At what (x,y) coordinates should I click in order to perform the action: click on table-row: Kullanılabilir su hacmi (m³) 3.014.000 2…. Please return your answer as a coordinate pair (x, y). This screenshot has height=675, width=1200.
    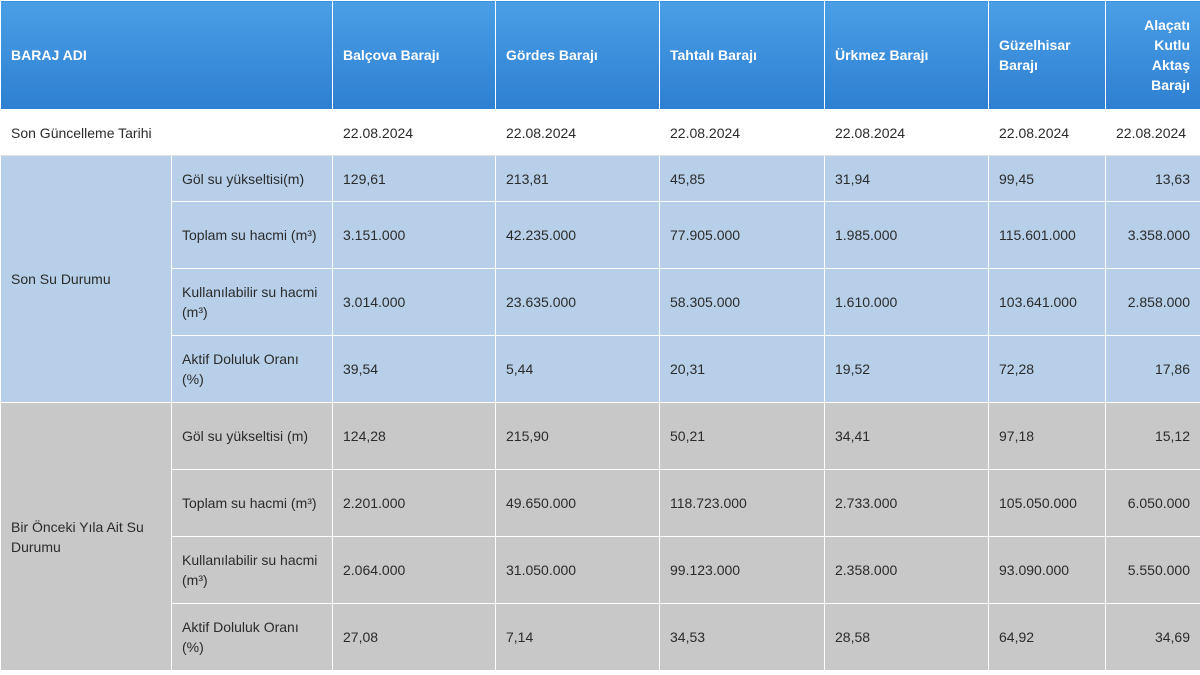
    Looking at the image, I should click on (600, 302).